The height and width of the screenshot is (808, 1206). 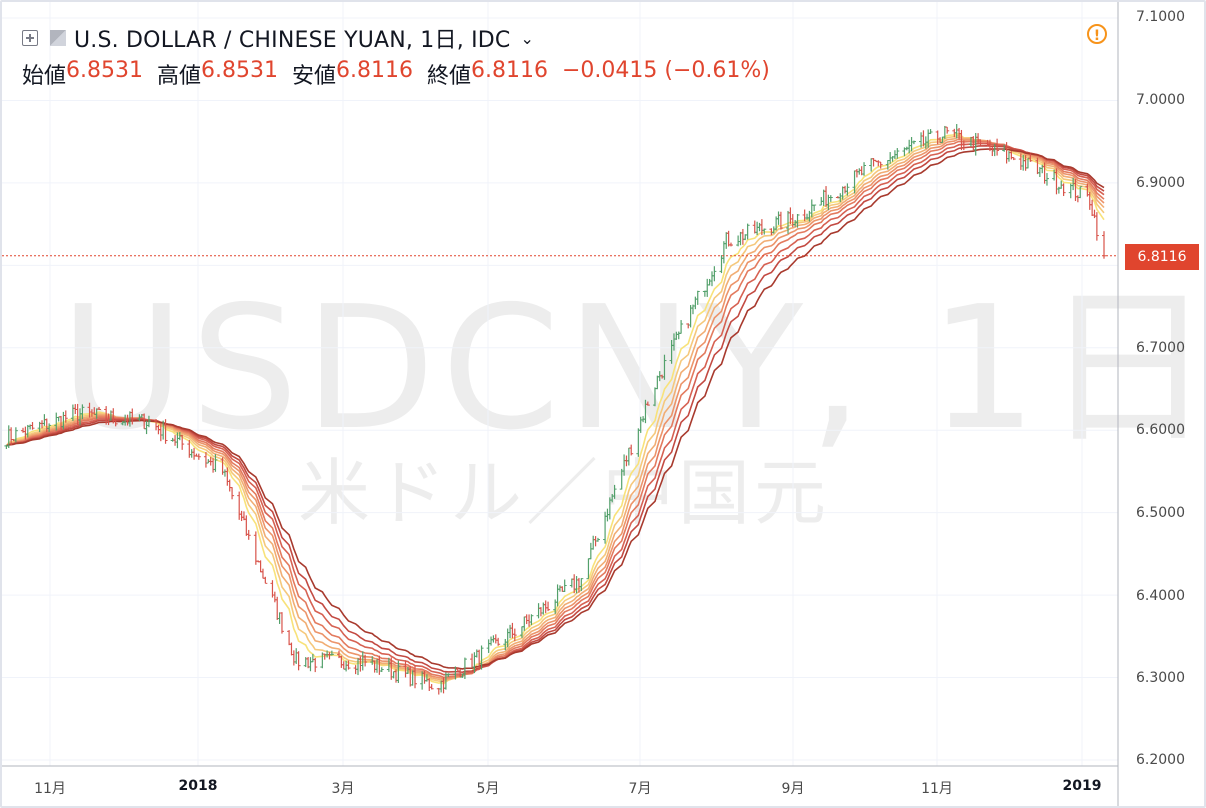 I want to click on close-value: 6.8116, so click(x=509, y=70).